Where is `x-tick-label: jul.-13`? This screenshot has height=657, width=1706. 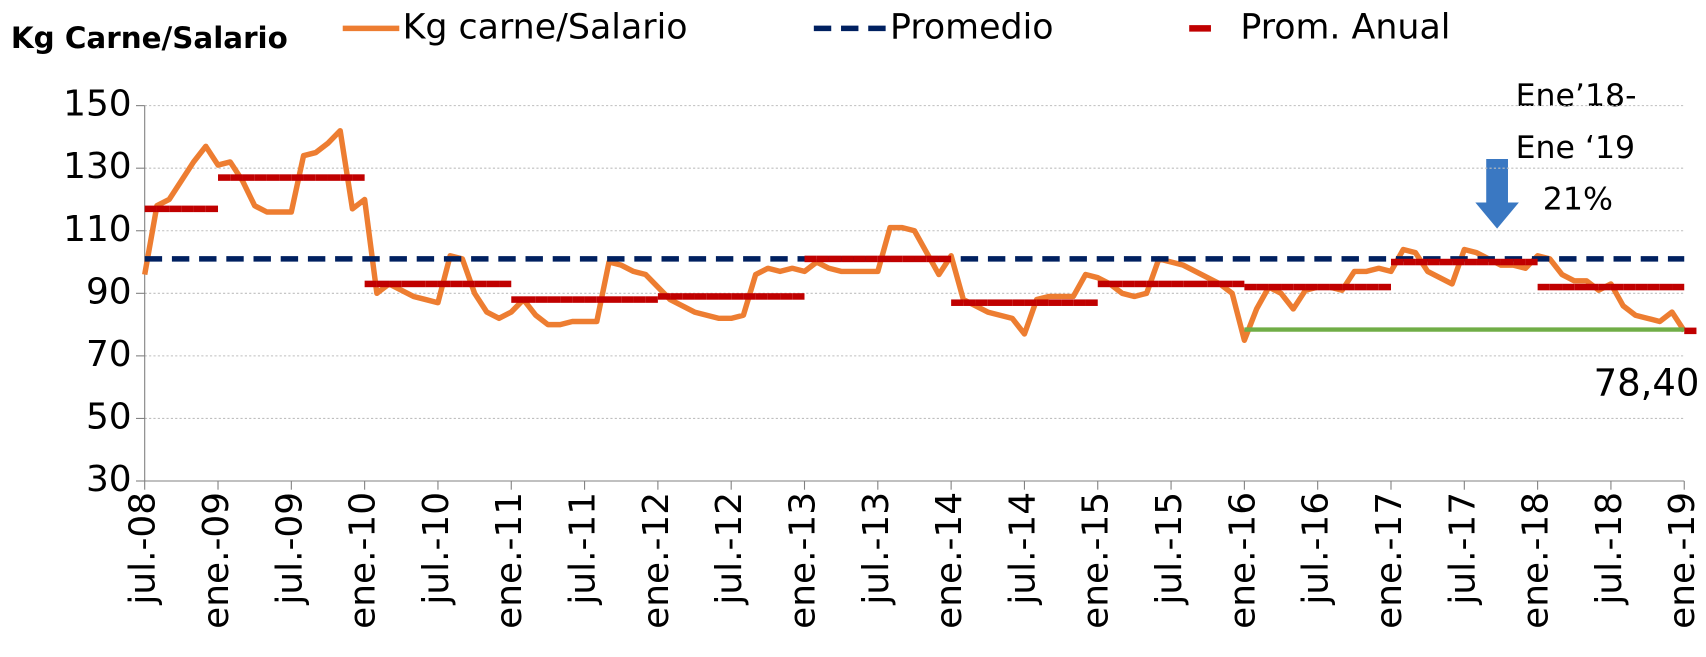 x-tick-label: jul.-13 is located at coordinates (876, 549).